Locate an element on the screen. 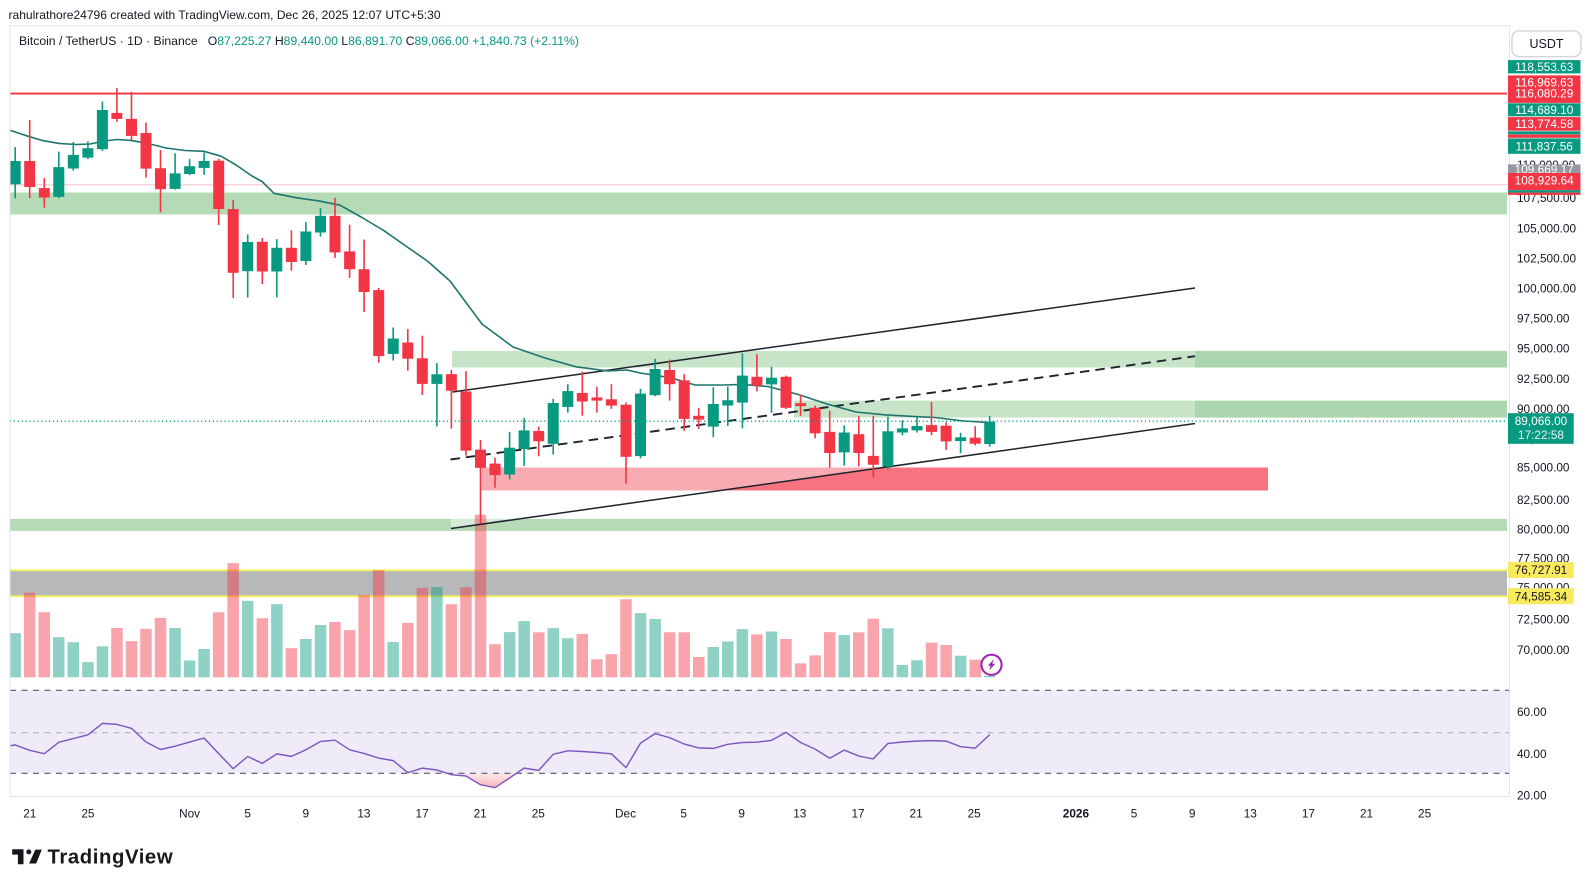 The width and height of the screenshot is (1595, 887). svg-text: Nov is located at coordinates (189, 814).